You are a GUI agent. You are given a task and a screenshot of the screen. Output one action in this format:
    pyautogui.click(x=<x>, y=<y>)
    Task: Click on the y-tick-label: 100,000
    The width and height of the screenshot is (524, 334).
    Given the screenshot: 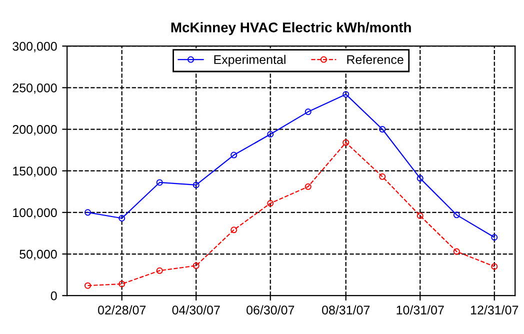 What is the action you would take?
    pyautogui.click(x=35, y=213)
    